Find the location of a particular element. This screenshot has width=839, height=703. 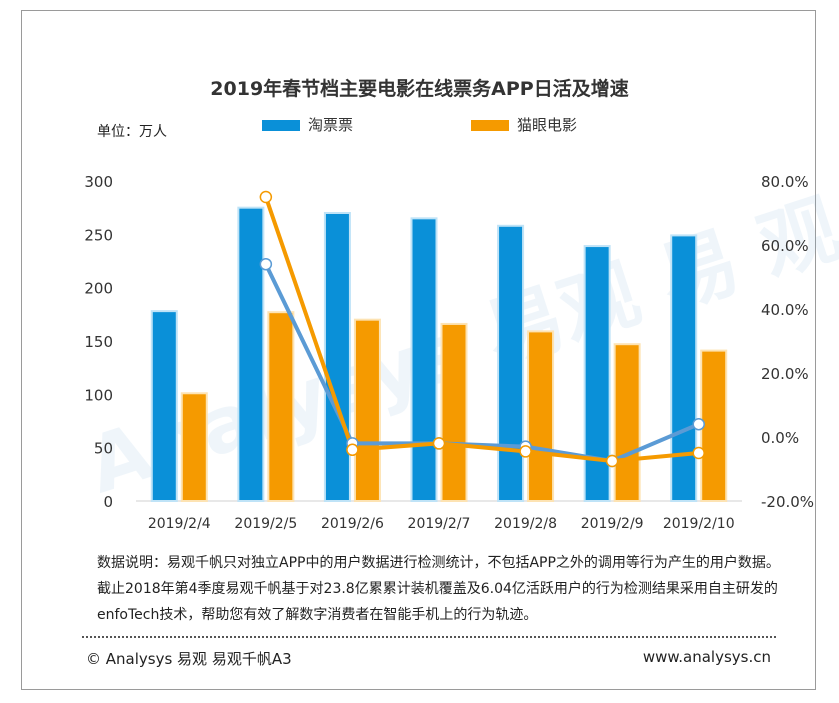

legend-item-taopiaopiao: 淘票票 is located at coordinates (307, 124).